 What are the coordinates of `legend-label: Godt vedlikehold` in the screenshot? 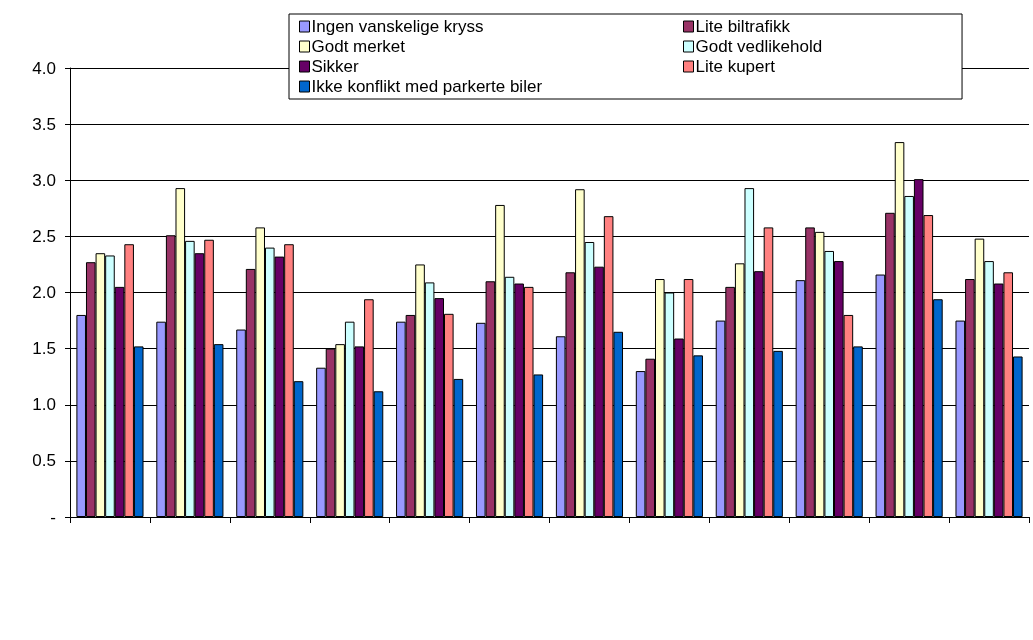 It's located at (759, 46).